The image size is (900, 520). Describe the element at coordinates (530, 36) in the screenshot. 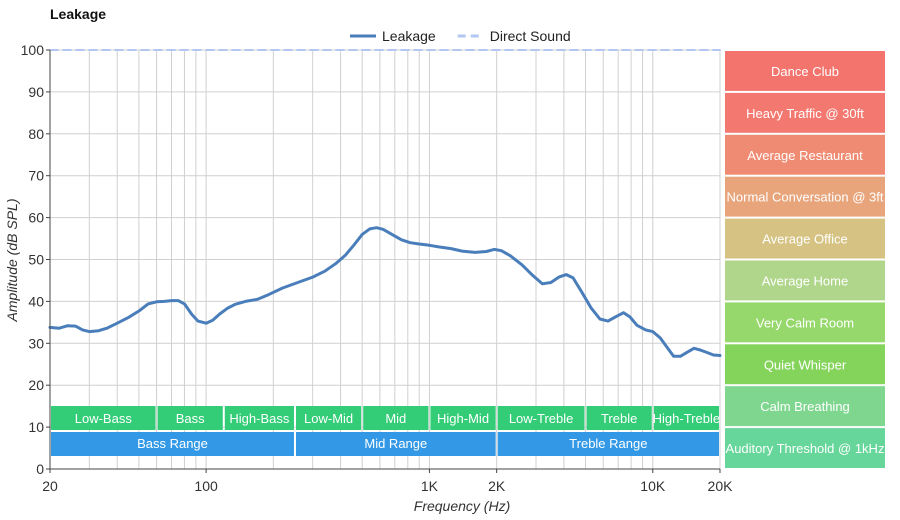

I see `legend-label: Direct Sound` at that location.